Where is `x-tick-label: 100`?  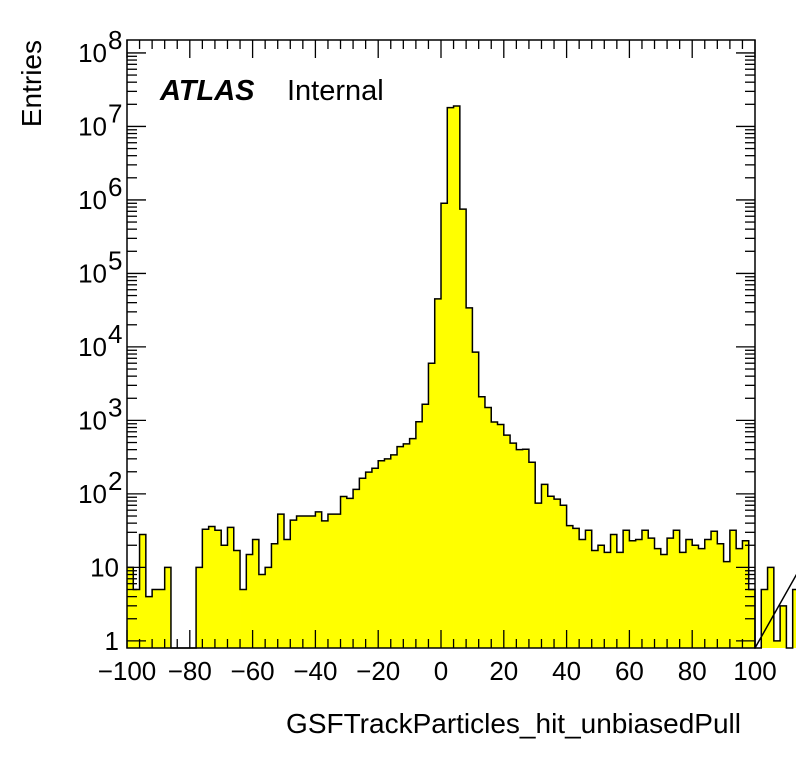 x-tick-label: 100 is located at coordinates (754, 671).